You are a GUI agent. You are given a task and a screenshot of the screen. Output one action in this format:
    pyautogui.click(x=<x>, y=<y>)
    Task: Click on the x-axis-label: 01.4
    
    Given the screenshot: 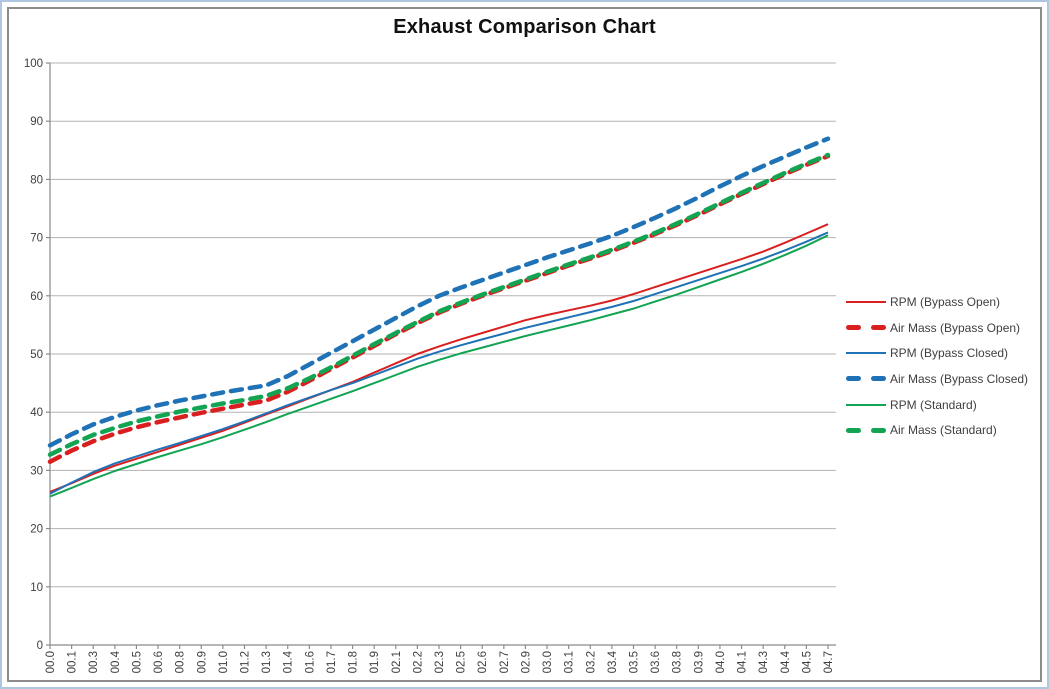 What is the action you would take?
    pyautogui.click(x=289, y=661)
    